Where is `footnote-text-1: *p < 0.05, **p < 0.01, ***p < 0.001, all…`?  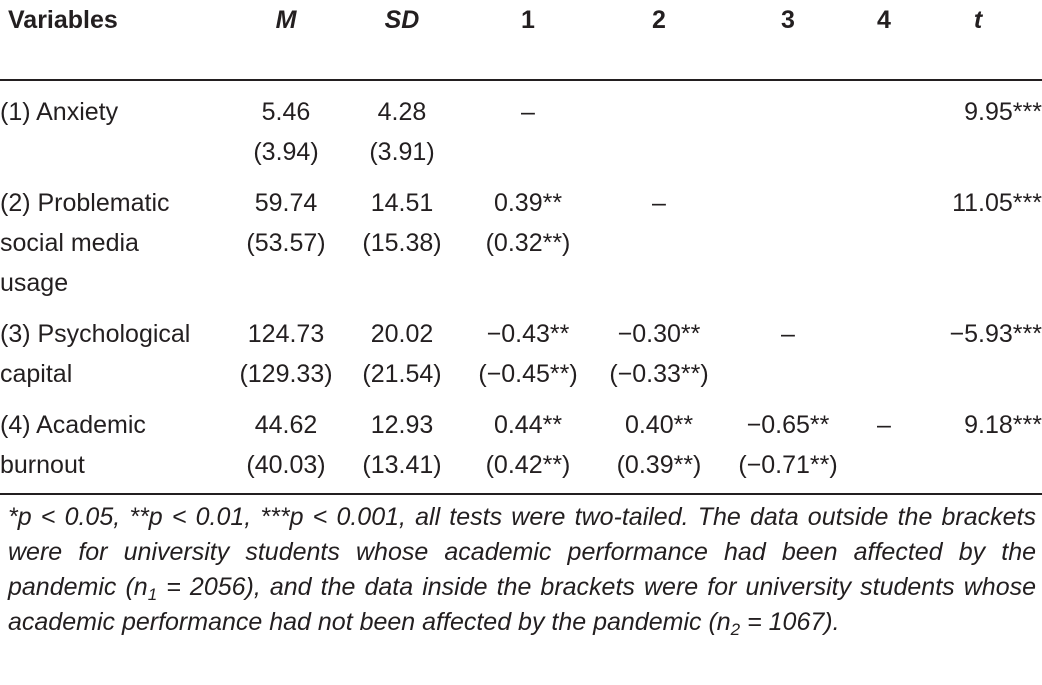 footnote-text-1: *p < 0.05, **p < 0.01, ***p < 0.001, all… is located at coordinates (522, 552).